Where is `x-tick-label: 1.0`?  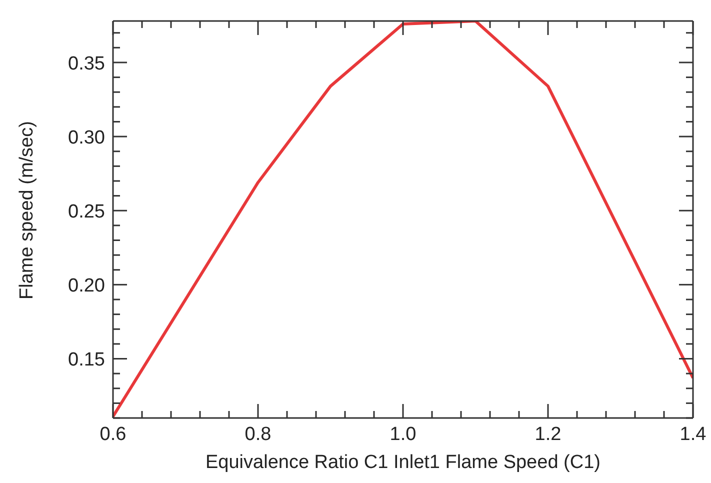
x-tick-label: 1.0 is located at coordinates (403, 434).